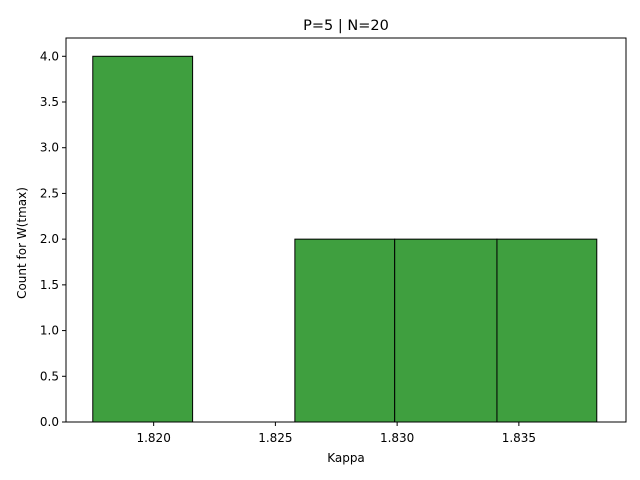 Image resolution: width=640 pixels, height=480 pixels. Describe the element at coordinates (397, 438) in the screenshot. I see `x-tick-label-2: 1.830` at that location.